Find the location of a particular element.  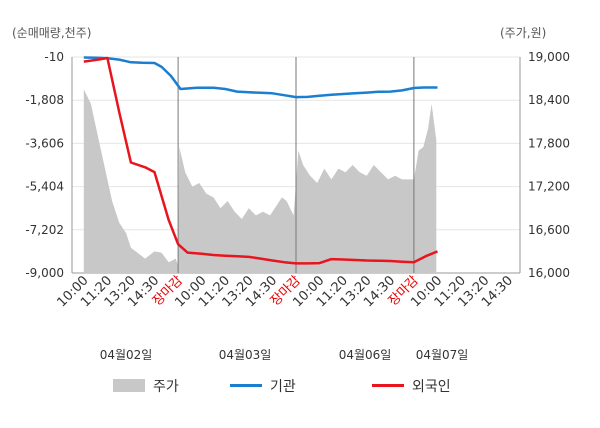

left-tick-label: -3,606 is located at coordinates (44, 143).